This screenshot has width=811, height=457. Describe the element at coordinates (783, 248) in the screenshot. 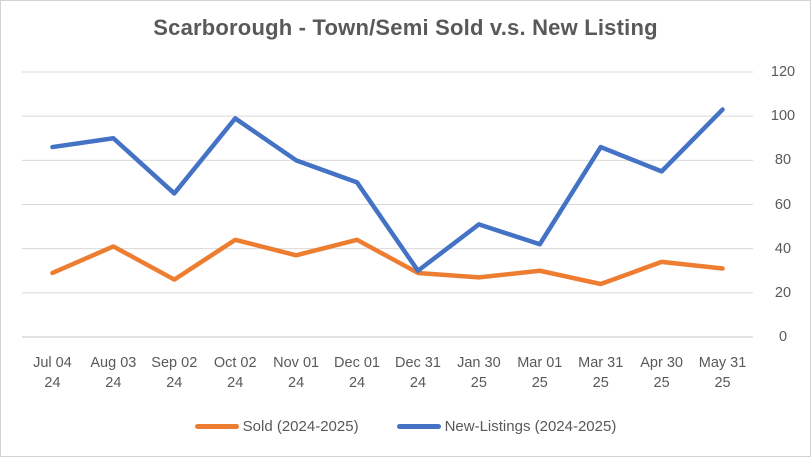

I see `y-axis-label: 40` at that location.